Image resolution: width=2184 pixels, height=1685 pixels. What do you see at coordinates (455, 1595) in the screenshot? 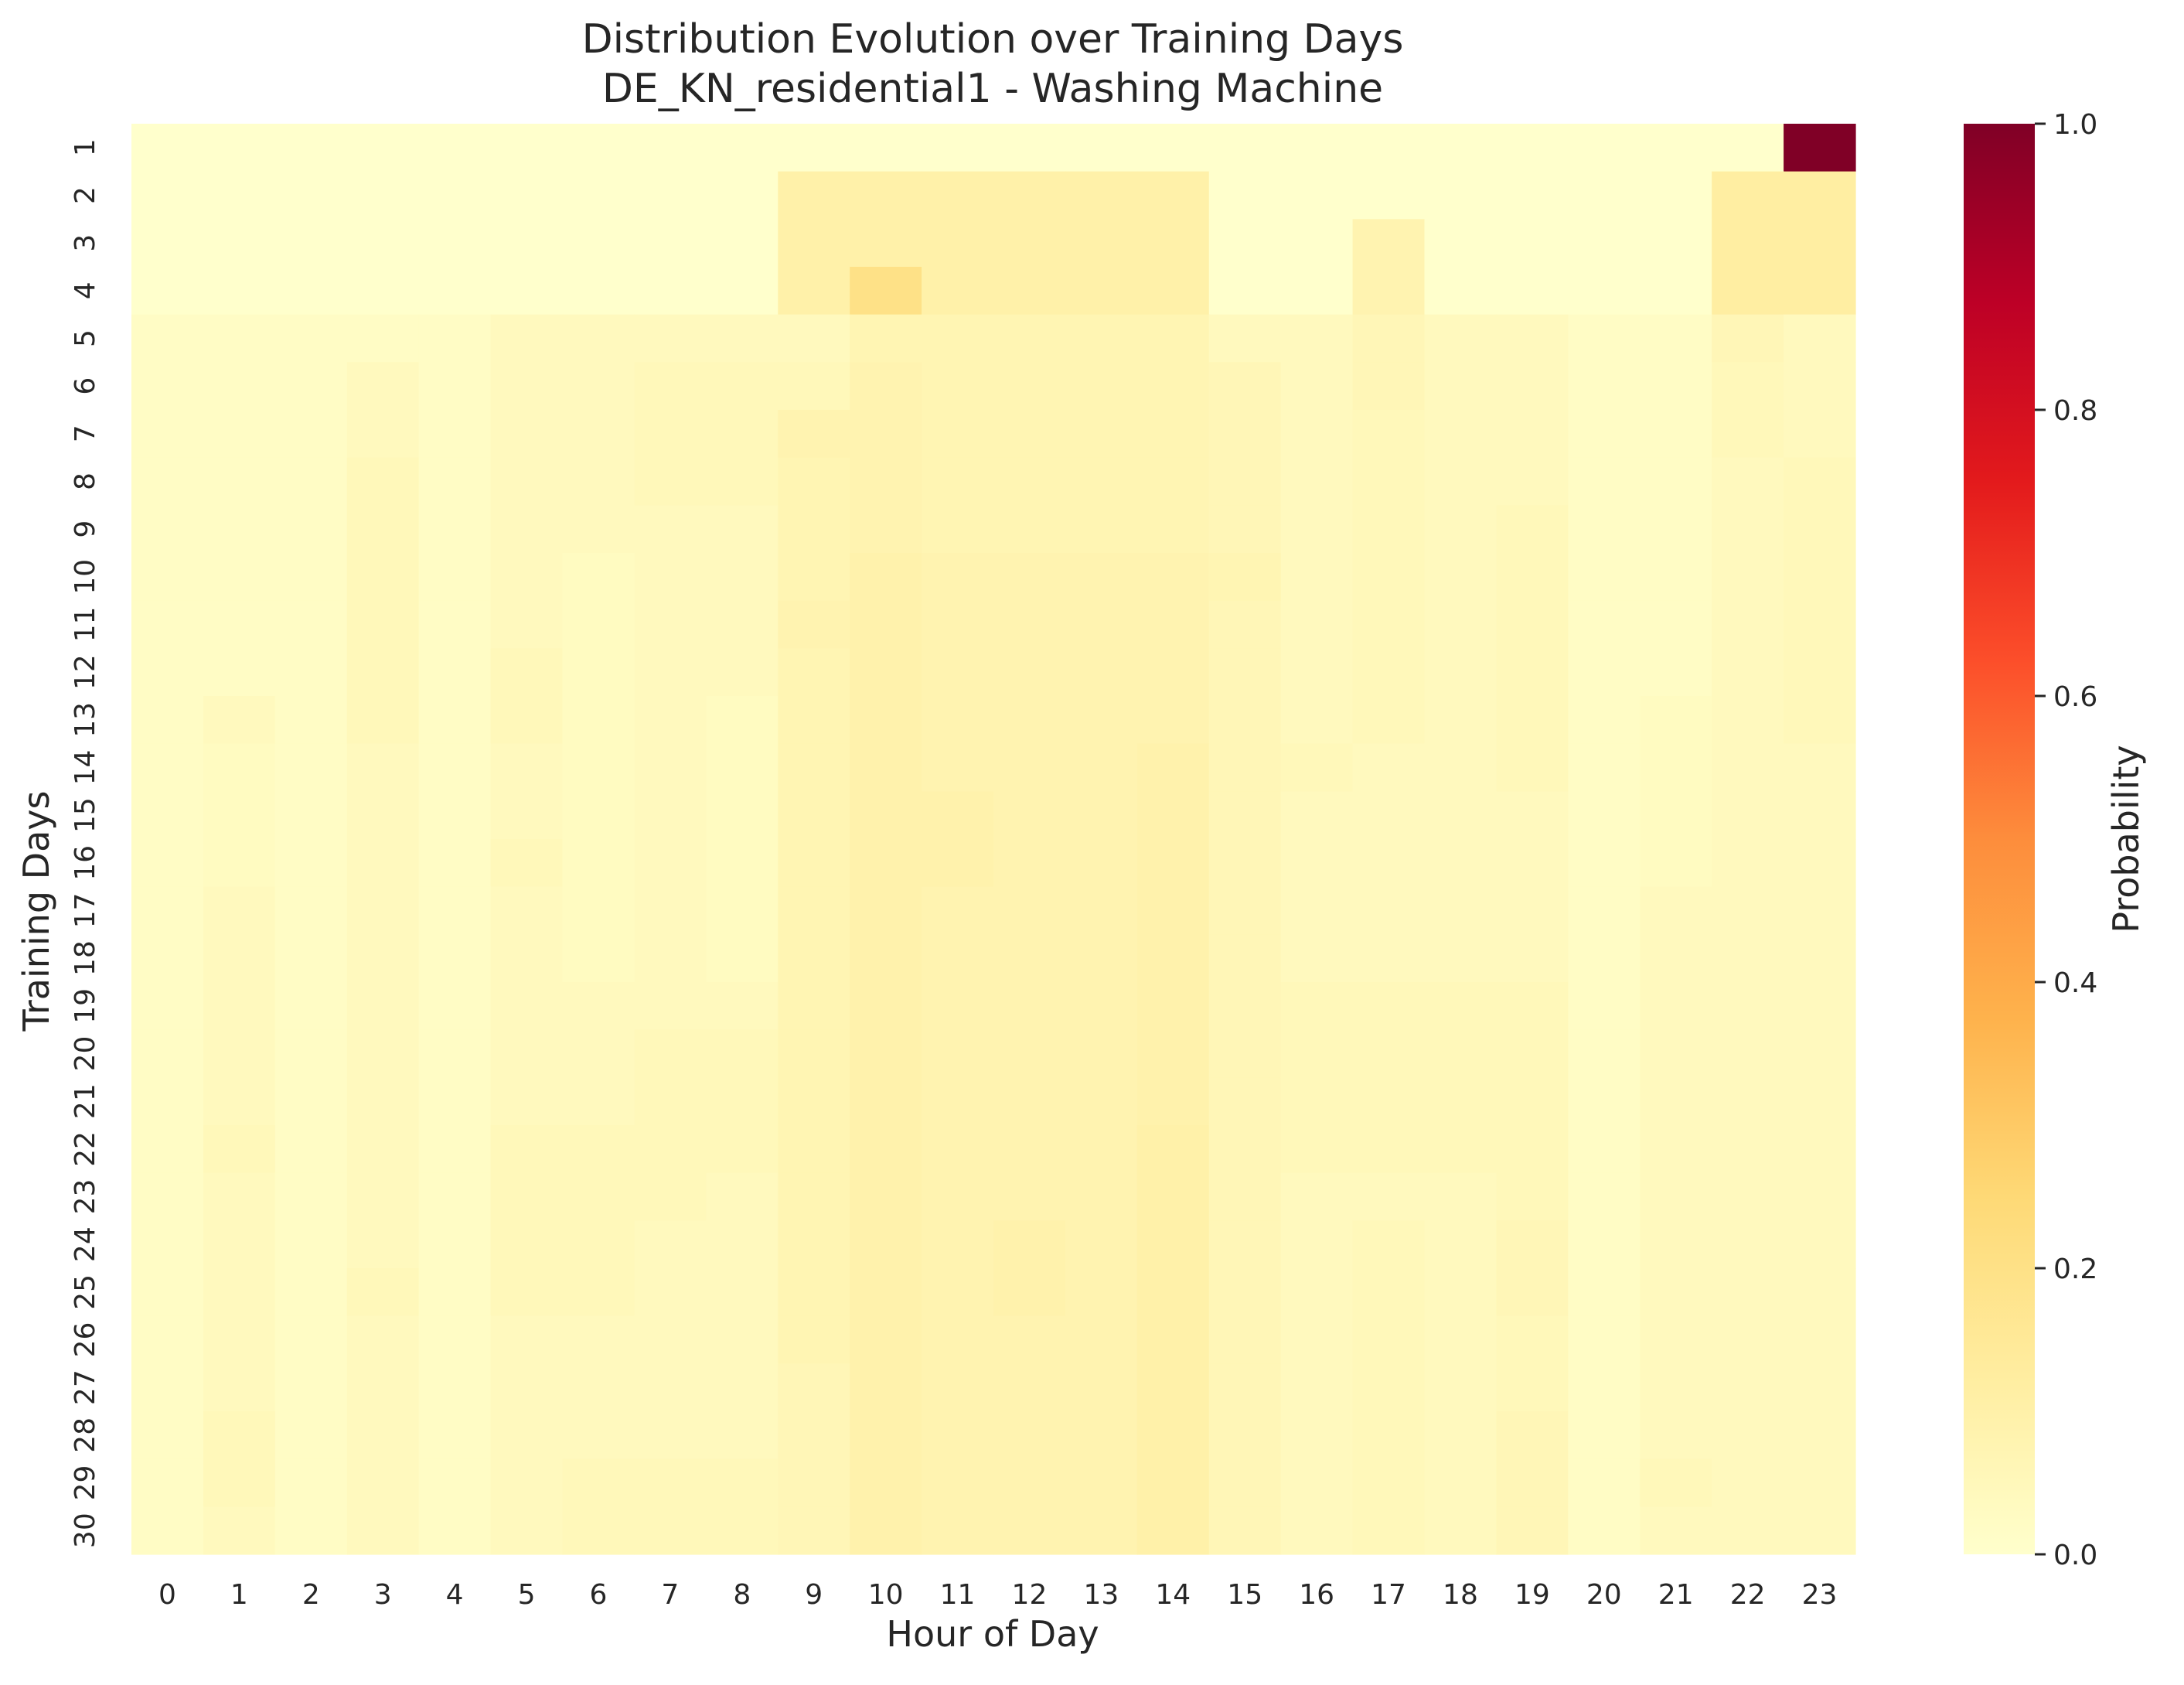
I see `x-tick-label: 4` at bounding box center [455, 1595].